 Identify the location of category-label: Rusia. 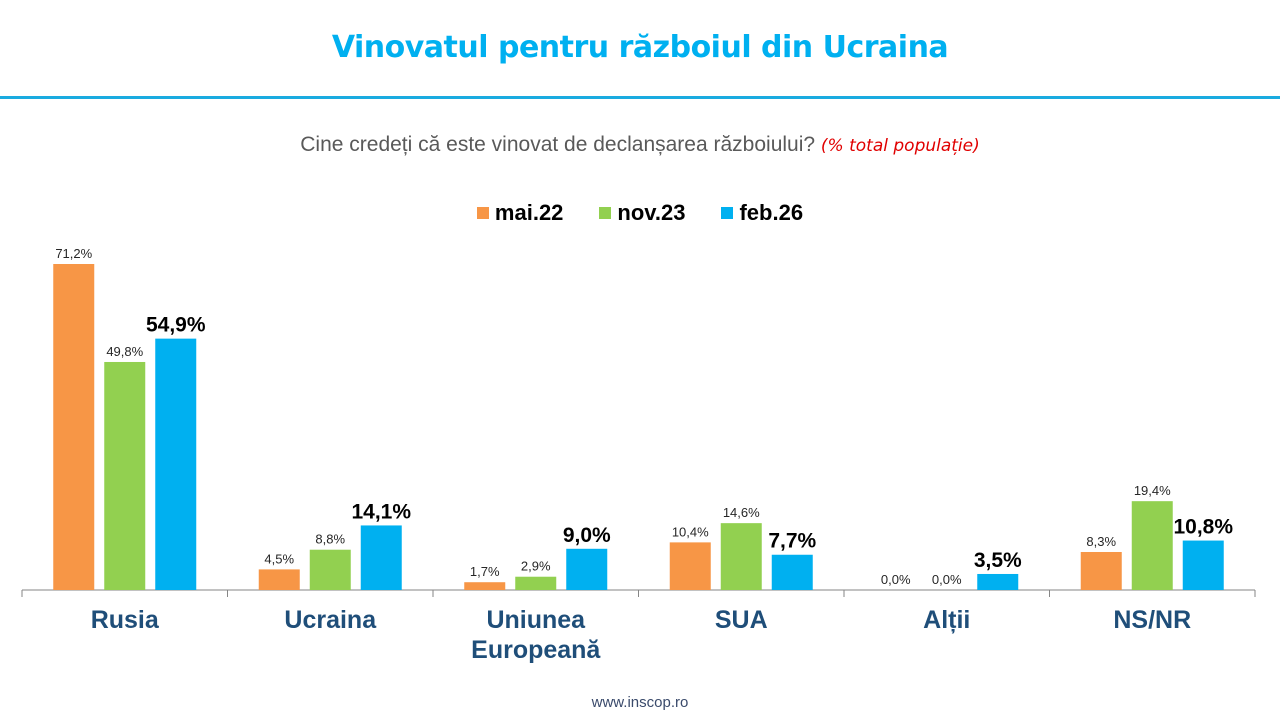
(125, 620).